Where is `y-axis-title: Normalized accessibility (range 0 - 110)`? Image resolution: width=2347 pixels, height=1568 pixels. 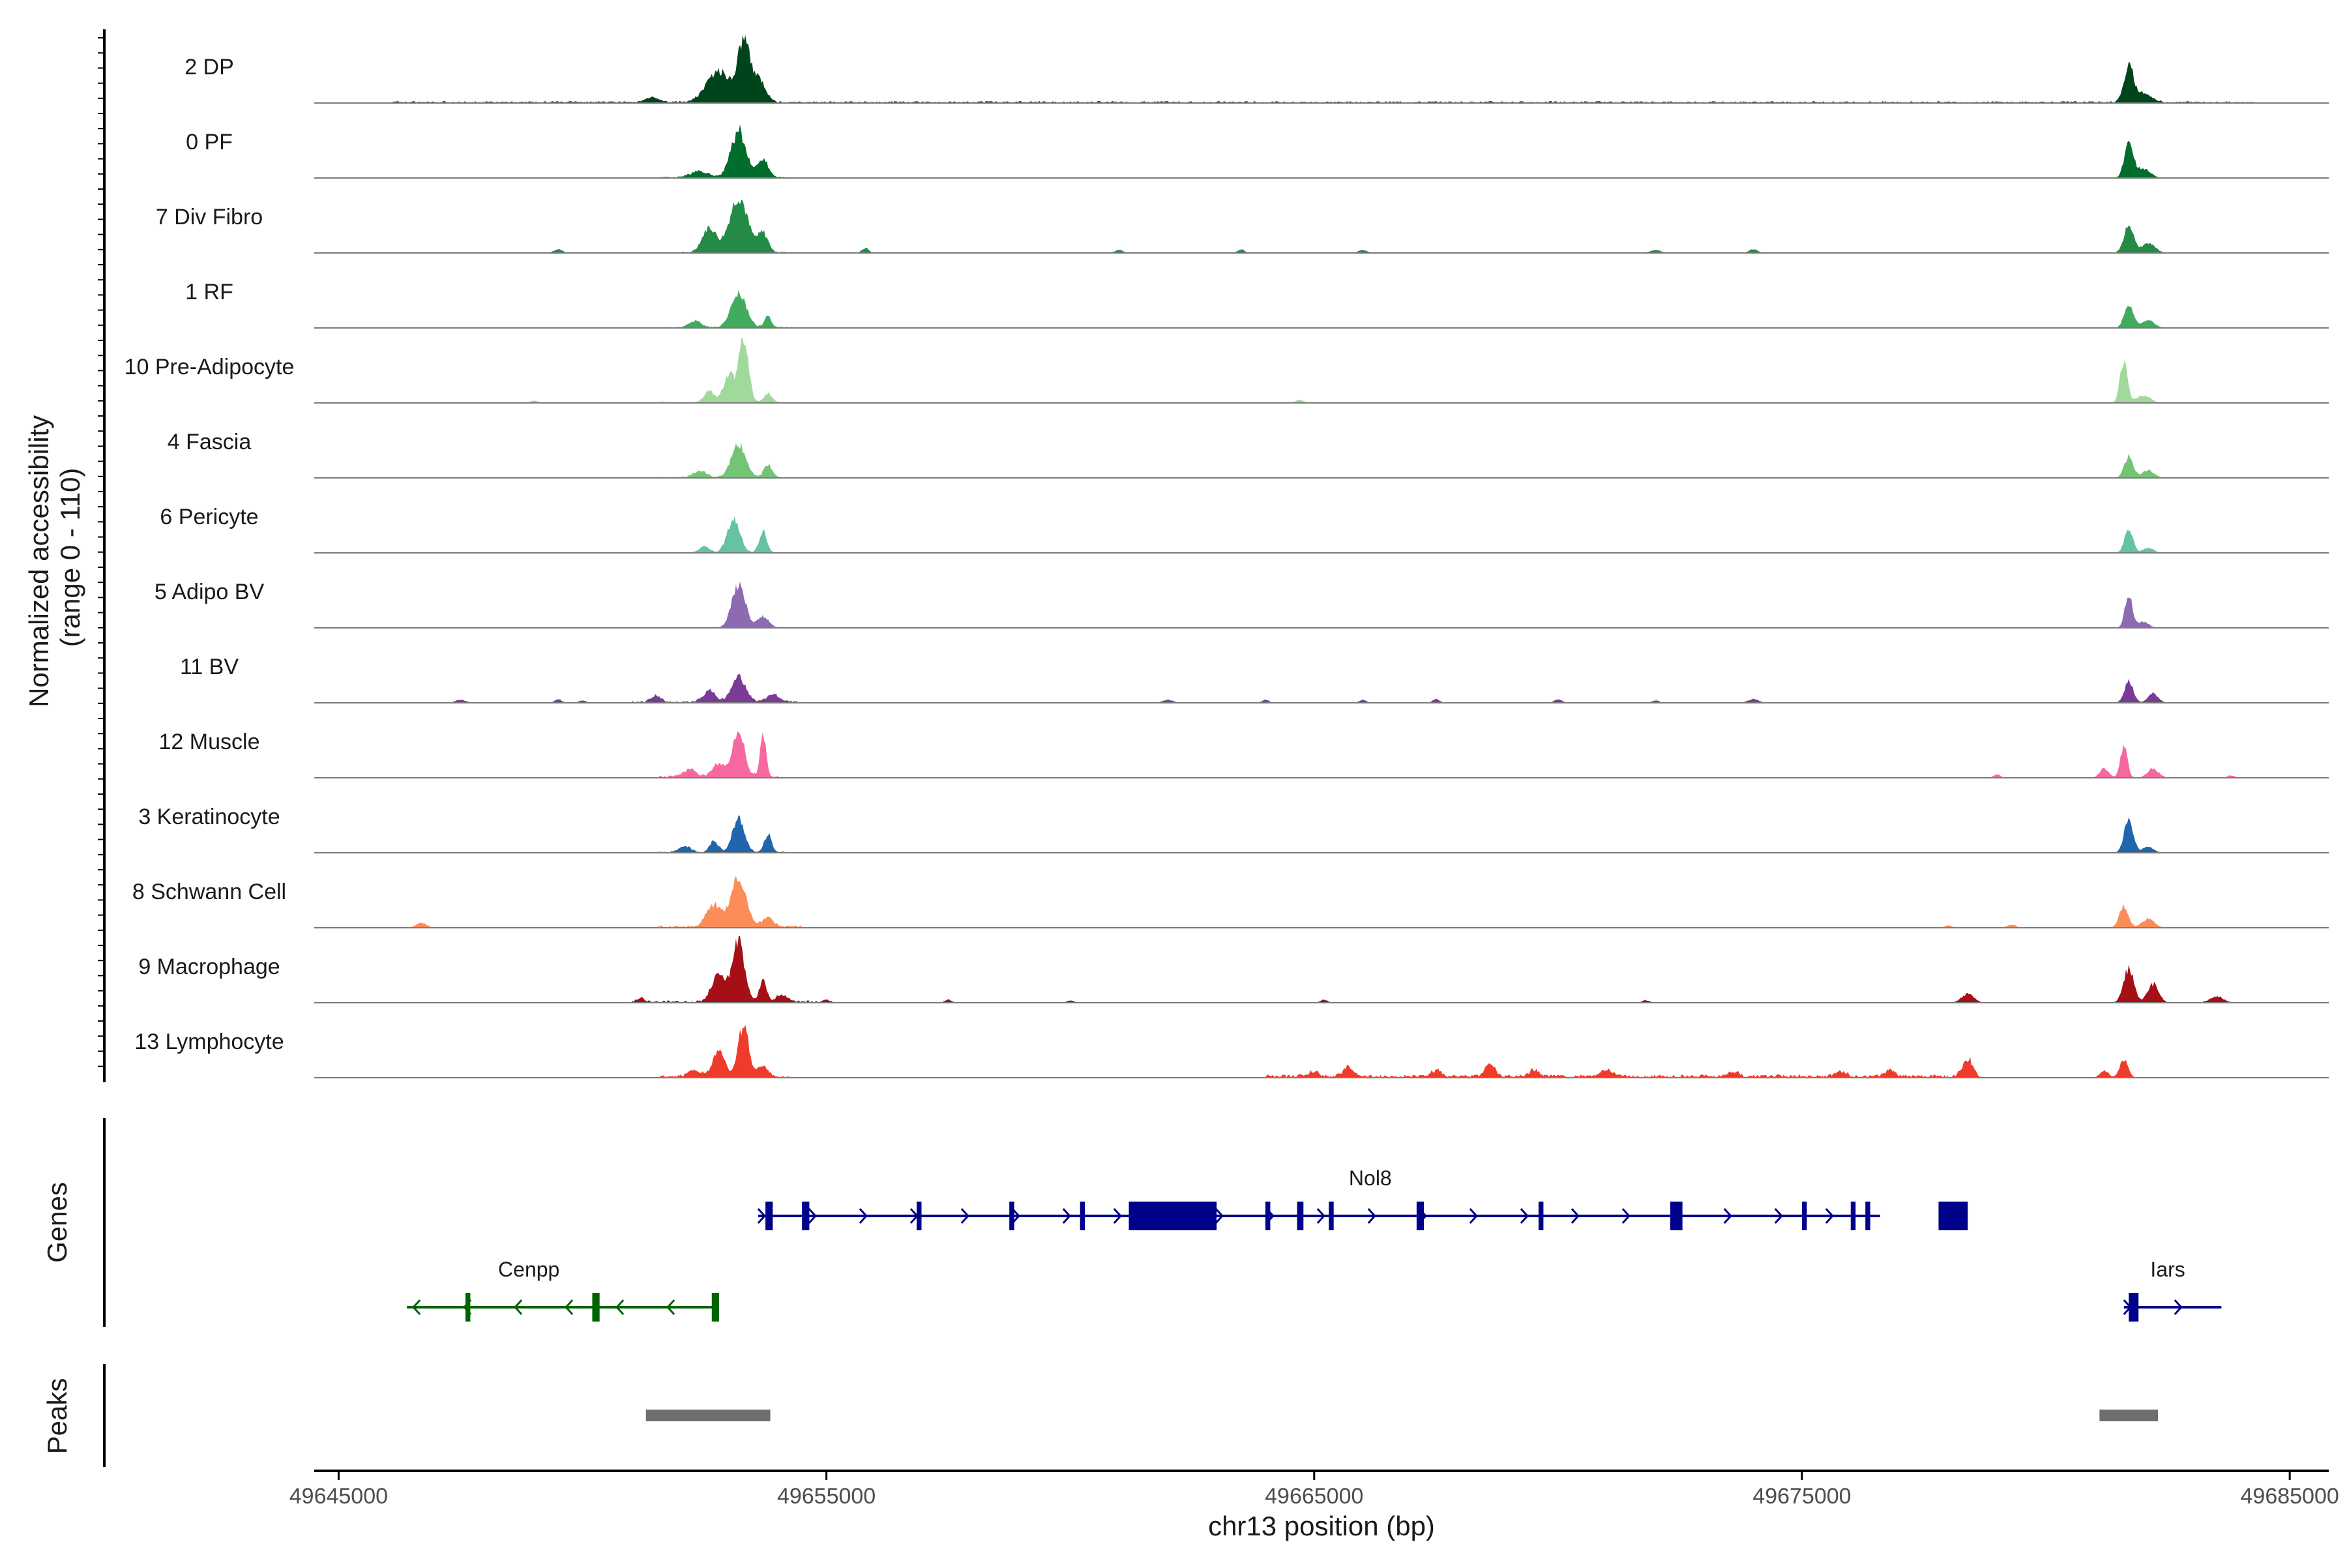 y-axis-title: Normalized accessibility (range 0 - 110) is located at coordinates (54, 557).